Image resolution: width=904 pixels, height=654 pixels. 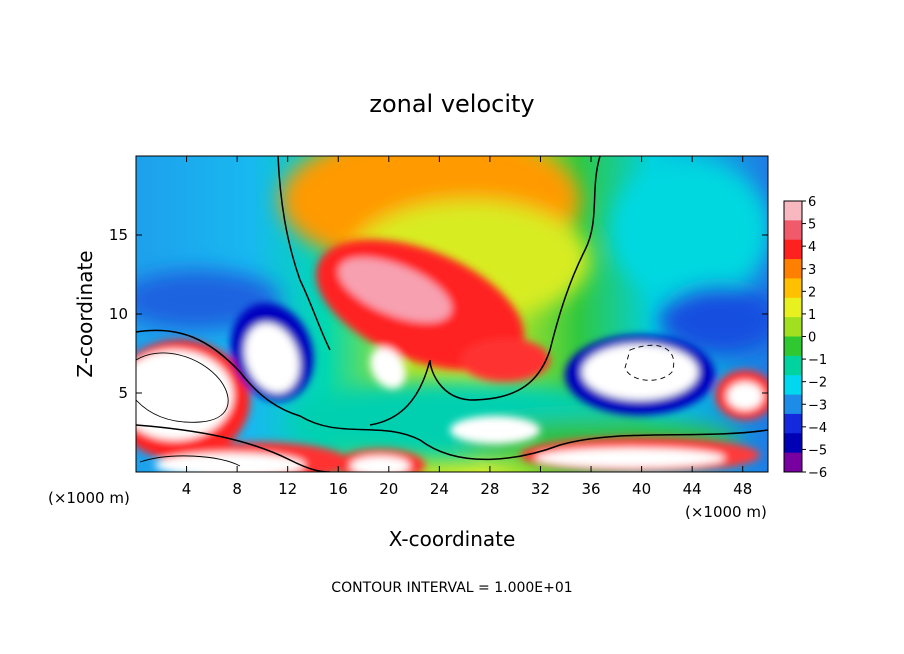 I want to click on neg-white-right, so click(x=640, y=372).